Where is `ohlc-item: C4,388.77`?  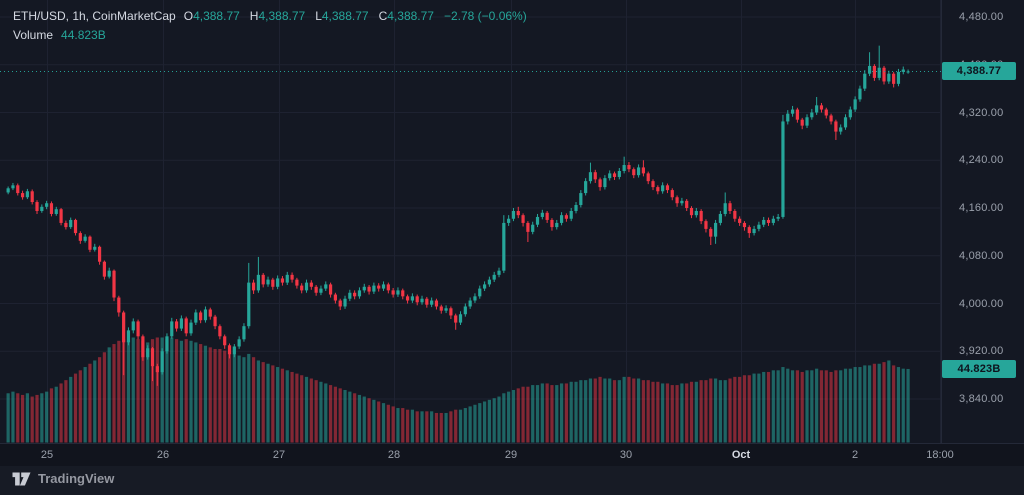
ohlc-item: C4,388.77 is located at coordinates (406, 15).